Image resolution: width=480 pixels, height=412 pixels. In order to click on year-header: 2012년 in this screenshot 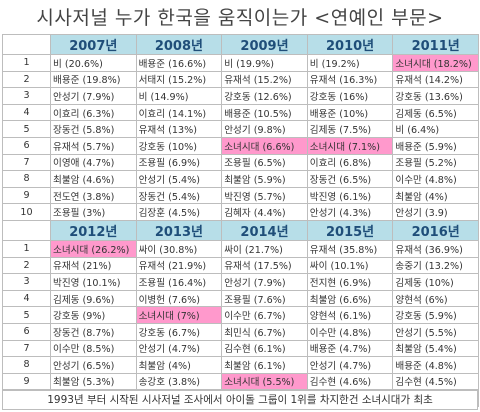, I will do `click(93, 230)`.